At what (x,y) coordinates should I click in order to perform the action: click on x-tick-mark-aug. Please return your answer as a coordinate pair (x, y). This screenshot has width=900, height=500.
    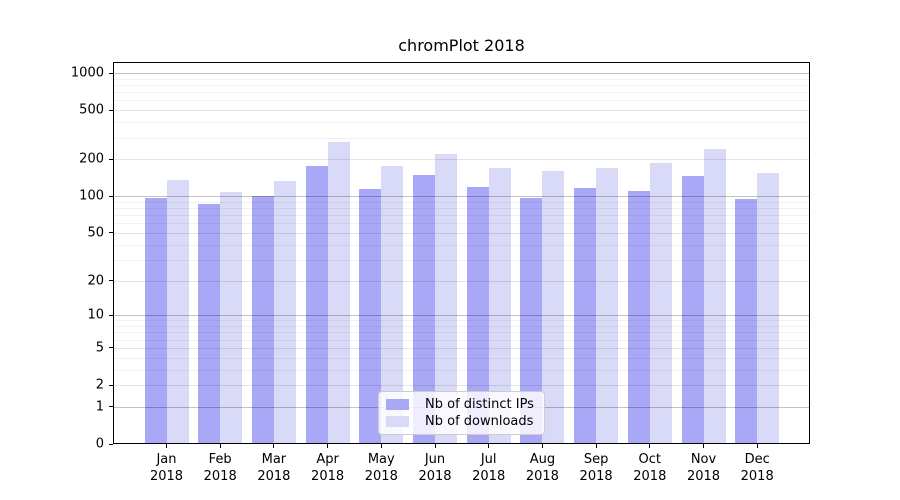
    Looking at the image, I should click on (542, 446).